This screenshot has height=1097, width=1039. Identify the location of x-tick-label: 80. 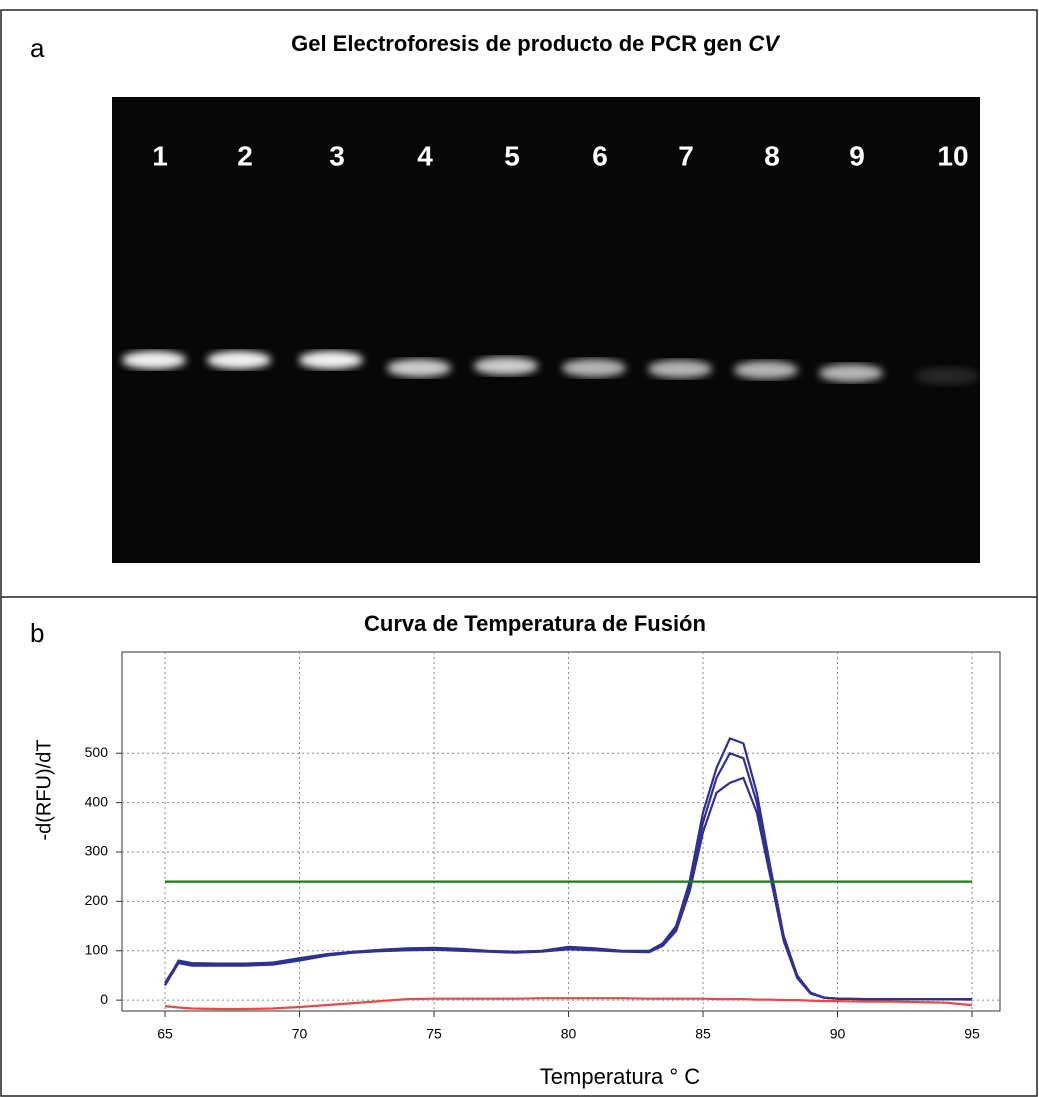
(569, 1034).